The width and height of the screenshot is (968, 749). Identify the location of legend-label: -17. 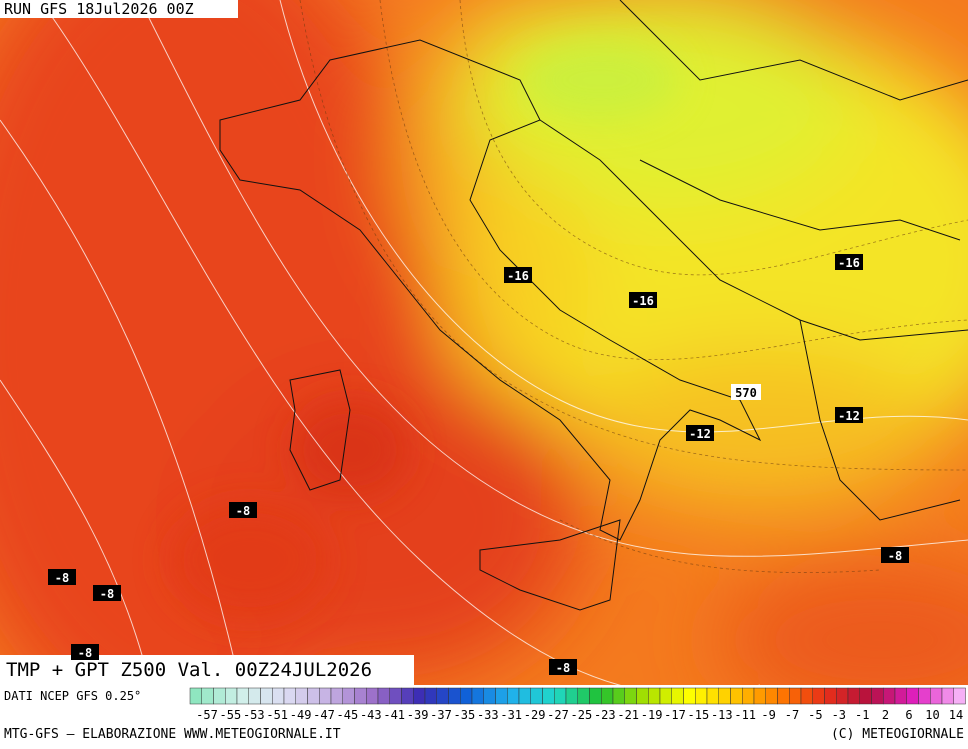
(675, 715).